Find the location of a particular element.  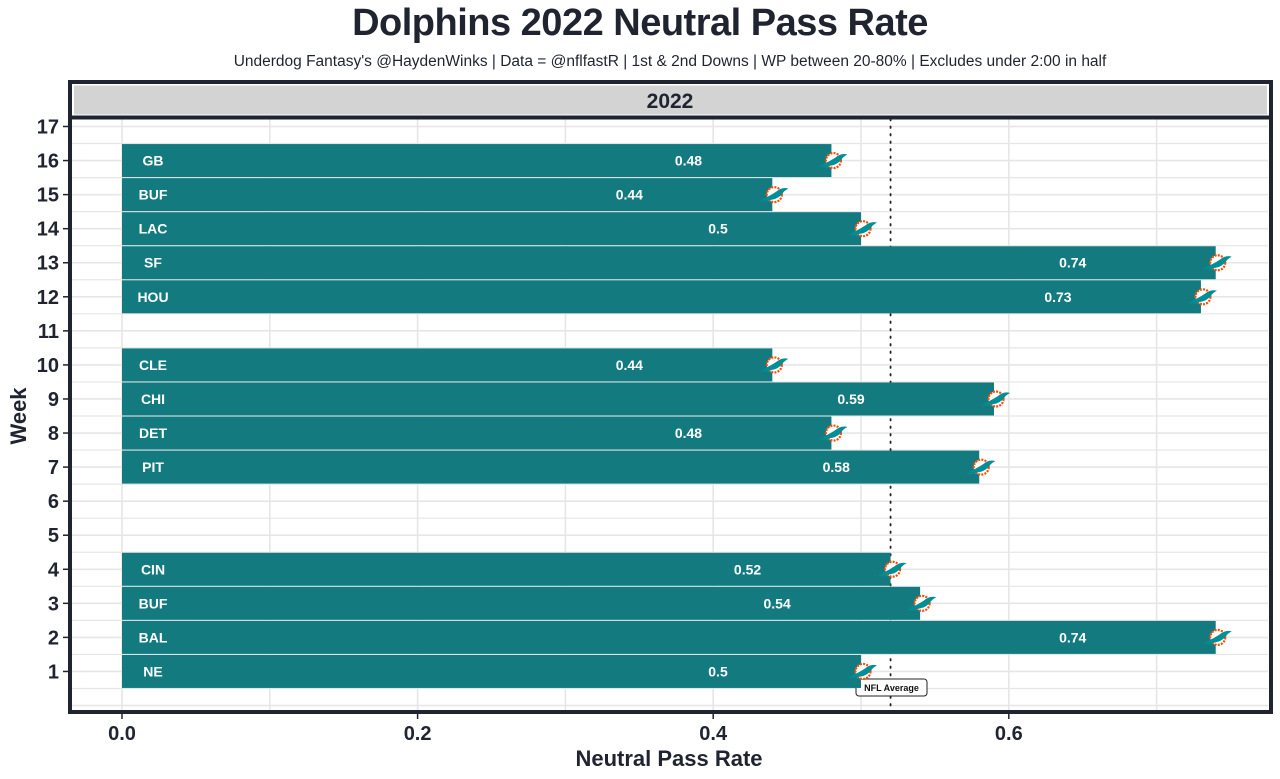

bar-group: NE 0.5 is located at coordinates (499, 671).